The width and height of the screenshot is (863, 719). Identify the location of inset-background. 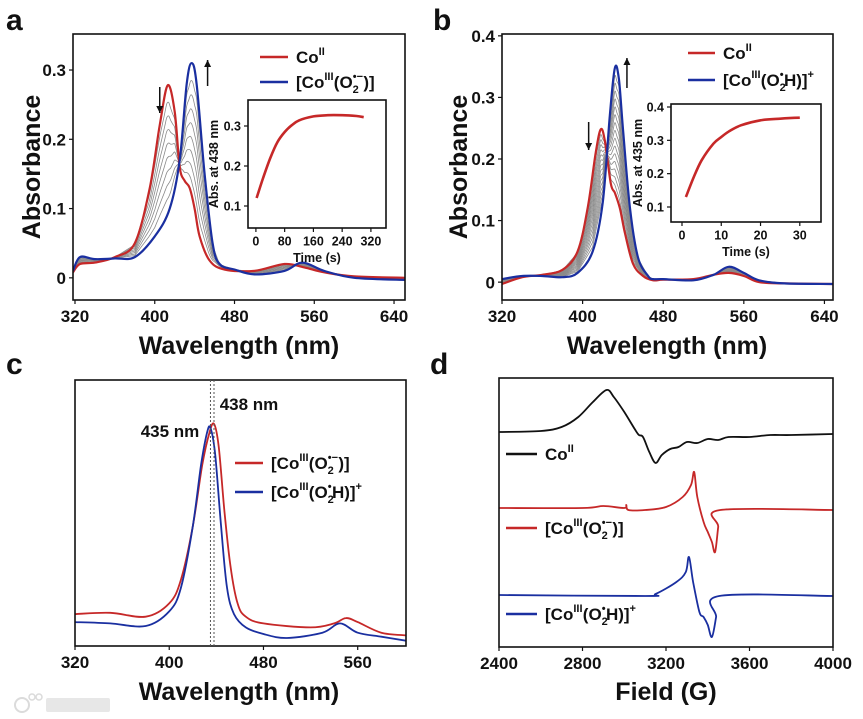
(317, 164).